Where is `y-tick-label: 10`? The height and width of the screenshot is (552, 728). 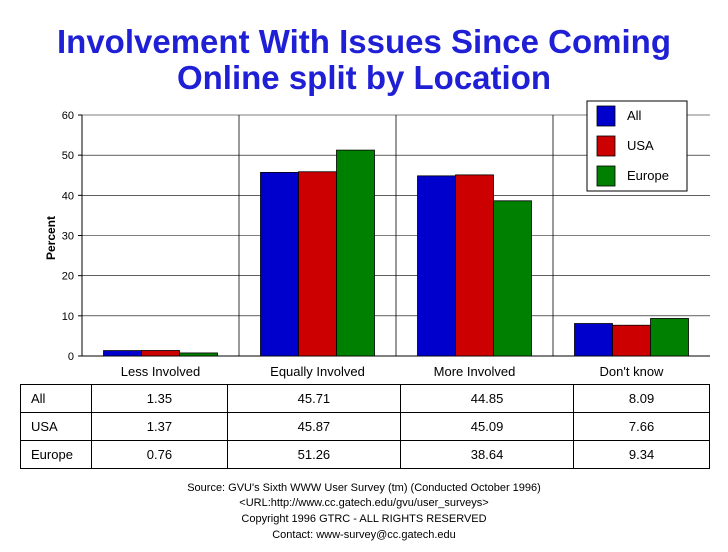 y-tick-label: 10 is located at coordinates (68, 317).